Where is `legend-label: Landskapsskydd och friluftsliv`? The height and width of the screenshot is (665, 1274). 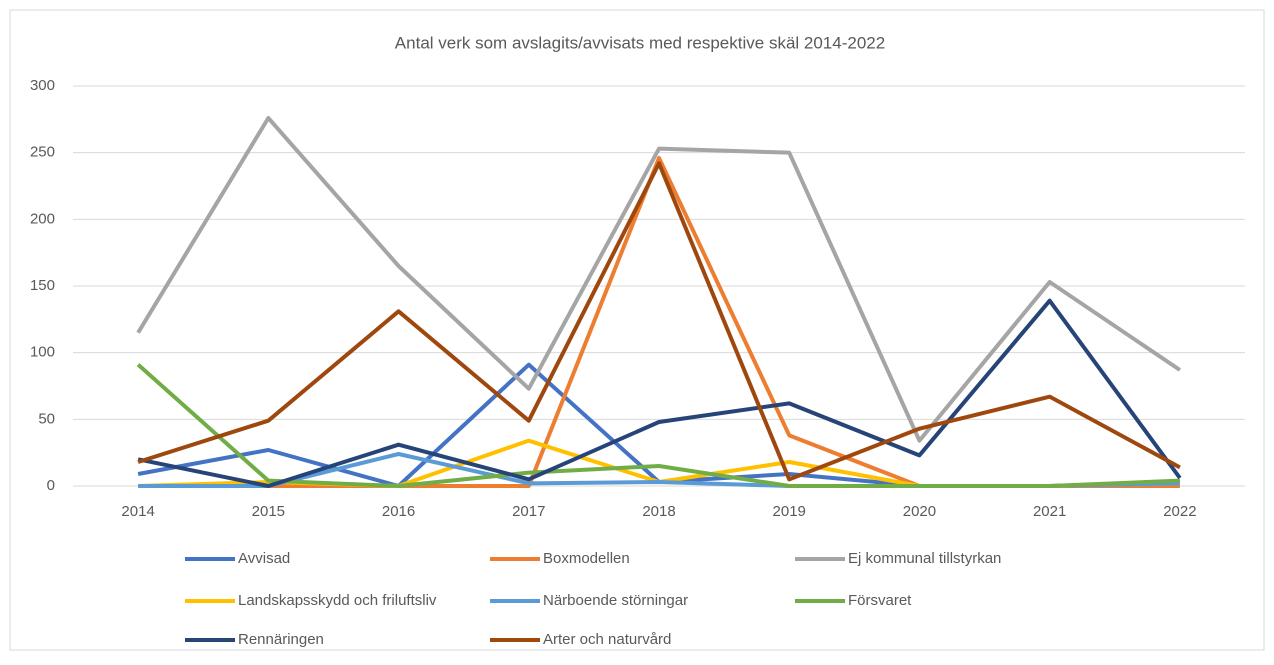 legend-label: Landskapsskydd och friluftsliv is located at coordinates (337, 600).